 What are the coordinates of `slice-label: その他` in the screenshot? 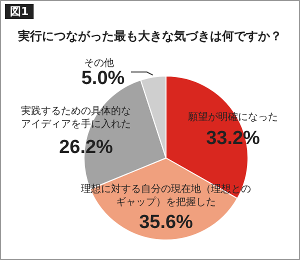 It's located at (99, 63).